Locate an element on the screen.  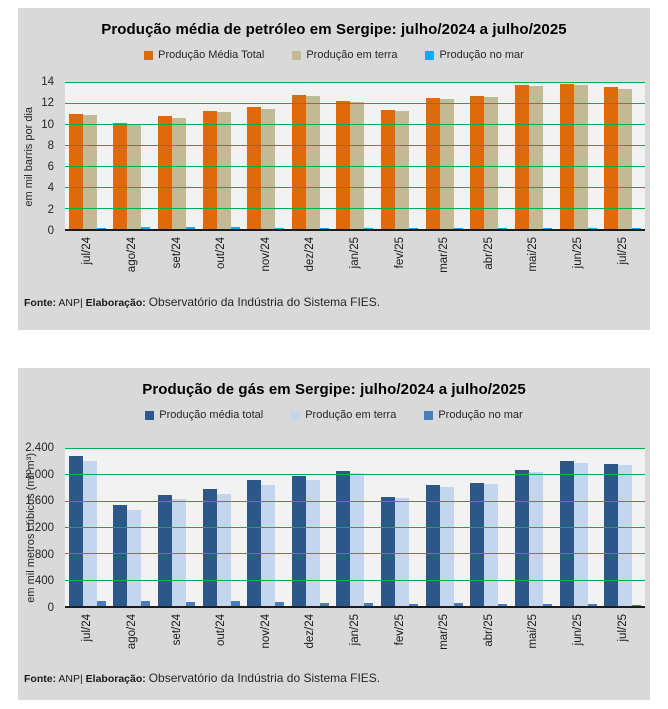
oil-bar-total-jun/25 is located at coordinates (566, 156).